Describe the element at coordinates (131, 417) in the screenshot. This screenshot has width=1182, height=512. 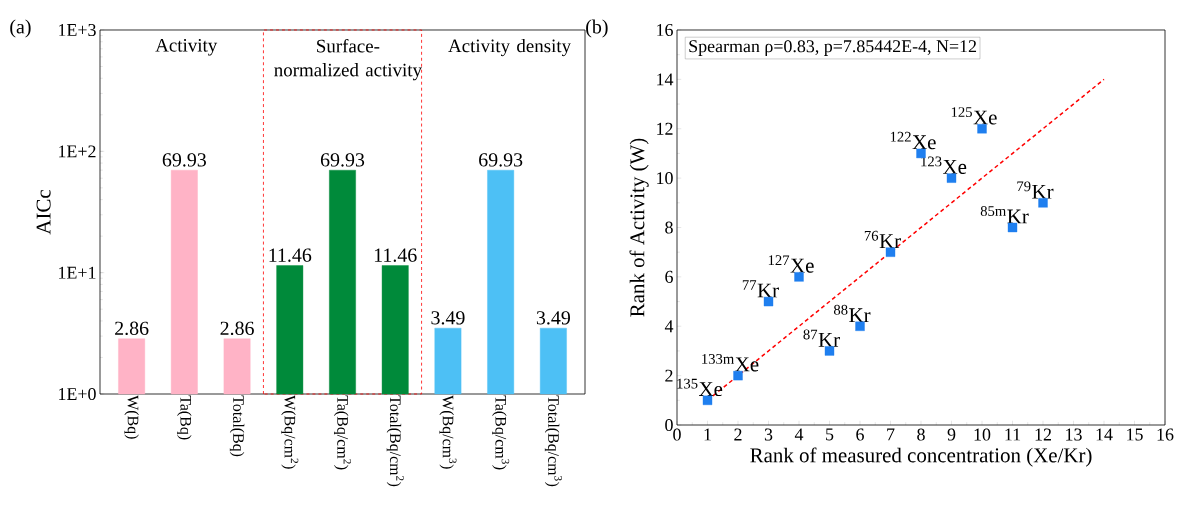
I see `x-tick-label: W(Bq)` at that location.